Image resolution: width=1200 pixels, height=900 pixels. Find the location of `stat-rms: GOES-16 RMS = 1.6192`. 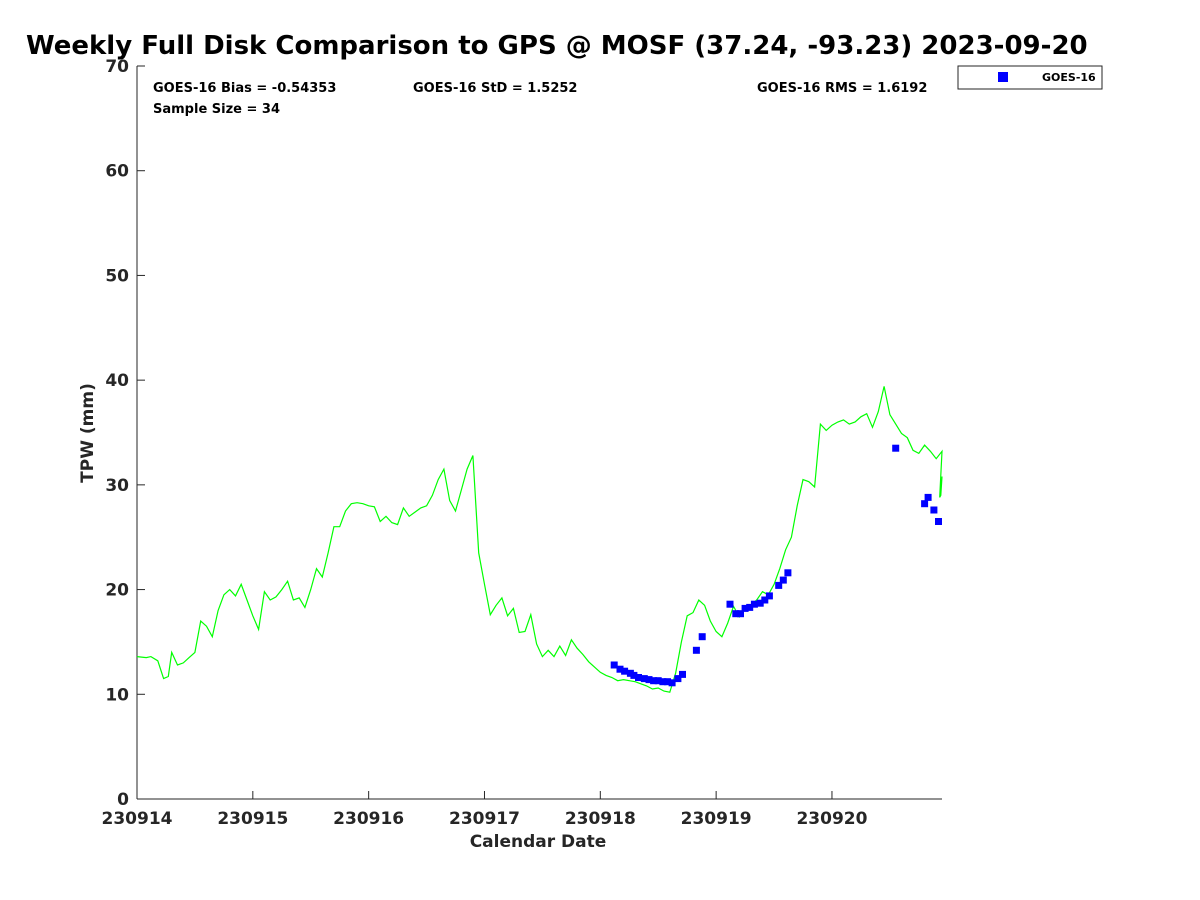

stat-rms: GOES-16 RMS = 1.6192 is located at coordinates (842, 88).